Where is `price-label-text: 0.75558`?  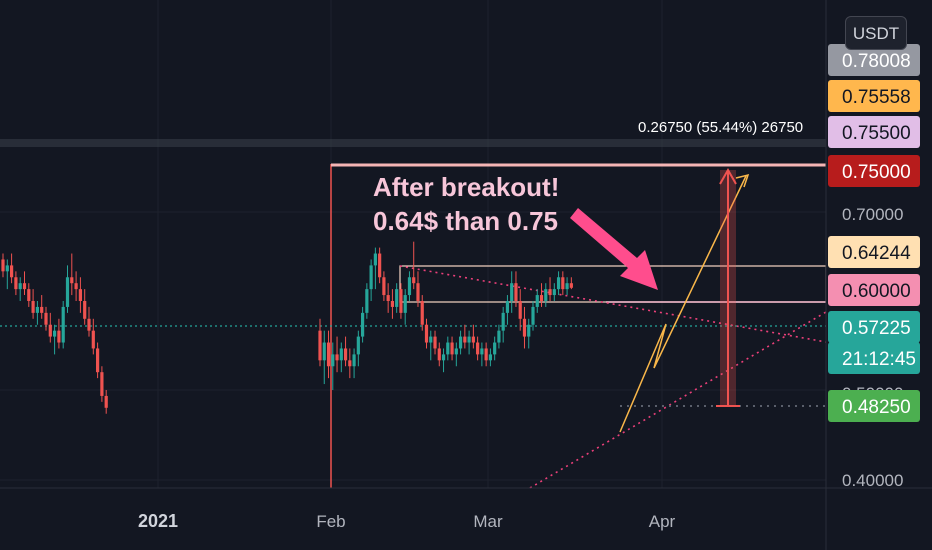 price-label-text: 0.75558 is located at coordinates (876, 97).